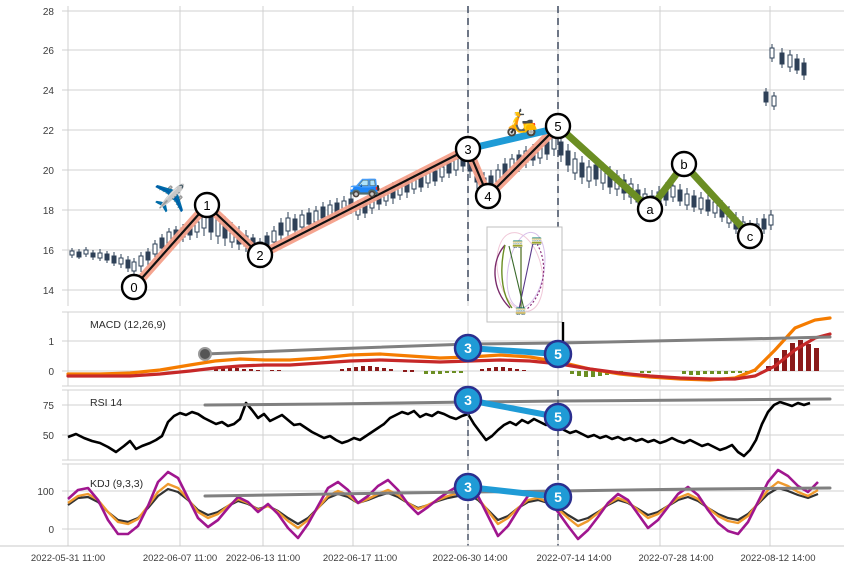 Image resolution: width=844 pixels, height=569 pixels. What do you see at coordinates (360, 558) in the screenshot?
I see `x-tick-3: 2022-06-17 11:00` at bounding box center [360, 558].